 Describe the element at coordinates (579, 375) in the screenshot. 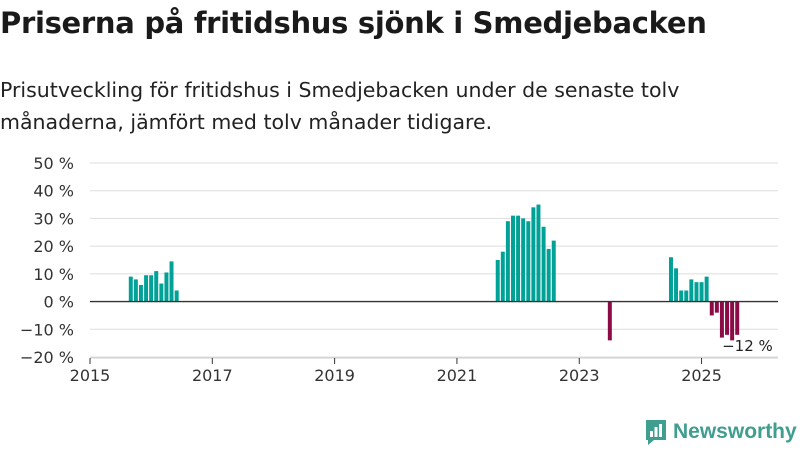

I see `x-tick-label: 2023` at that location.